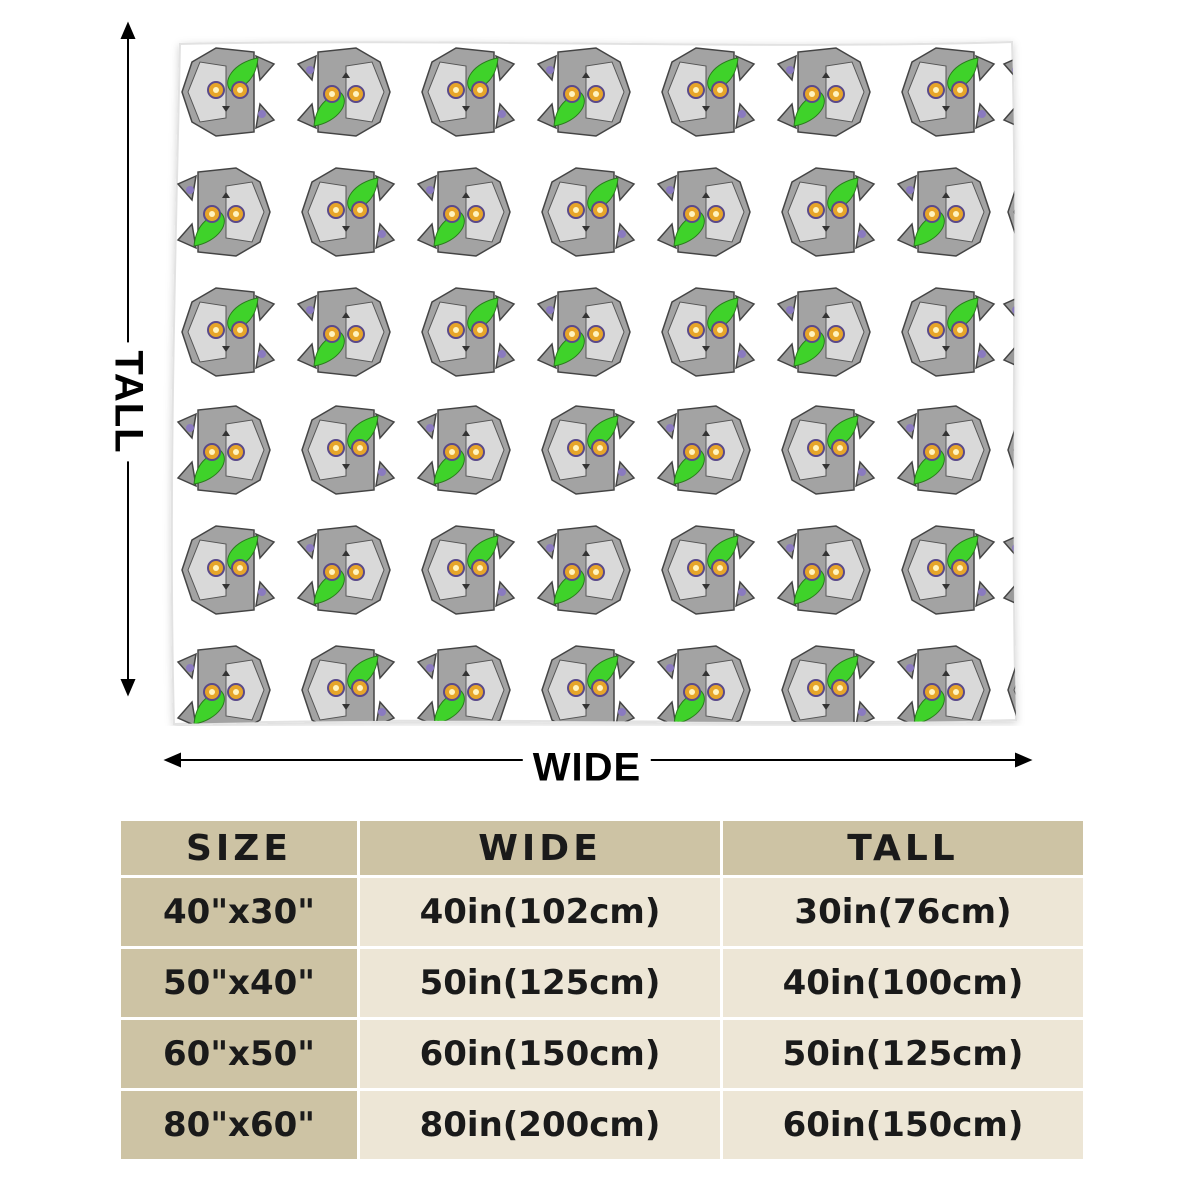 This screenshot has height=1200, width=1200. I want to click on tall-cell: 50in(125cm), so click(903, 1054).